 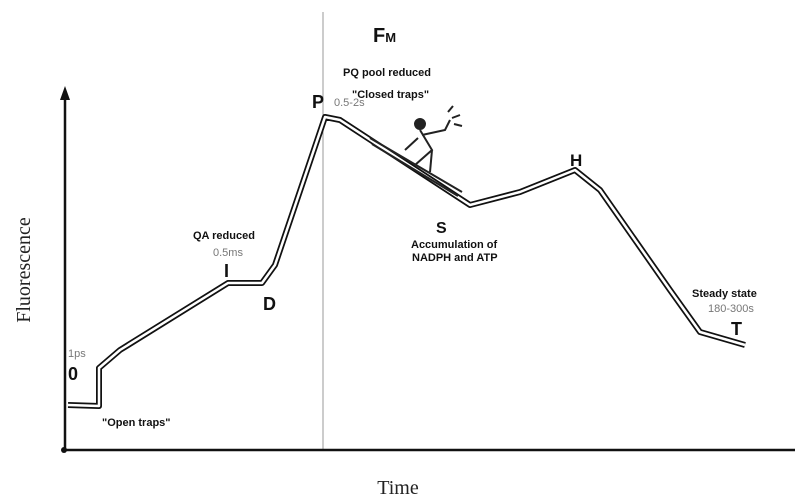 What do you see at coordinates (318, 102) in the screenshot?
I see `point-label: P` at bounding box center [318, 102].